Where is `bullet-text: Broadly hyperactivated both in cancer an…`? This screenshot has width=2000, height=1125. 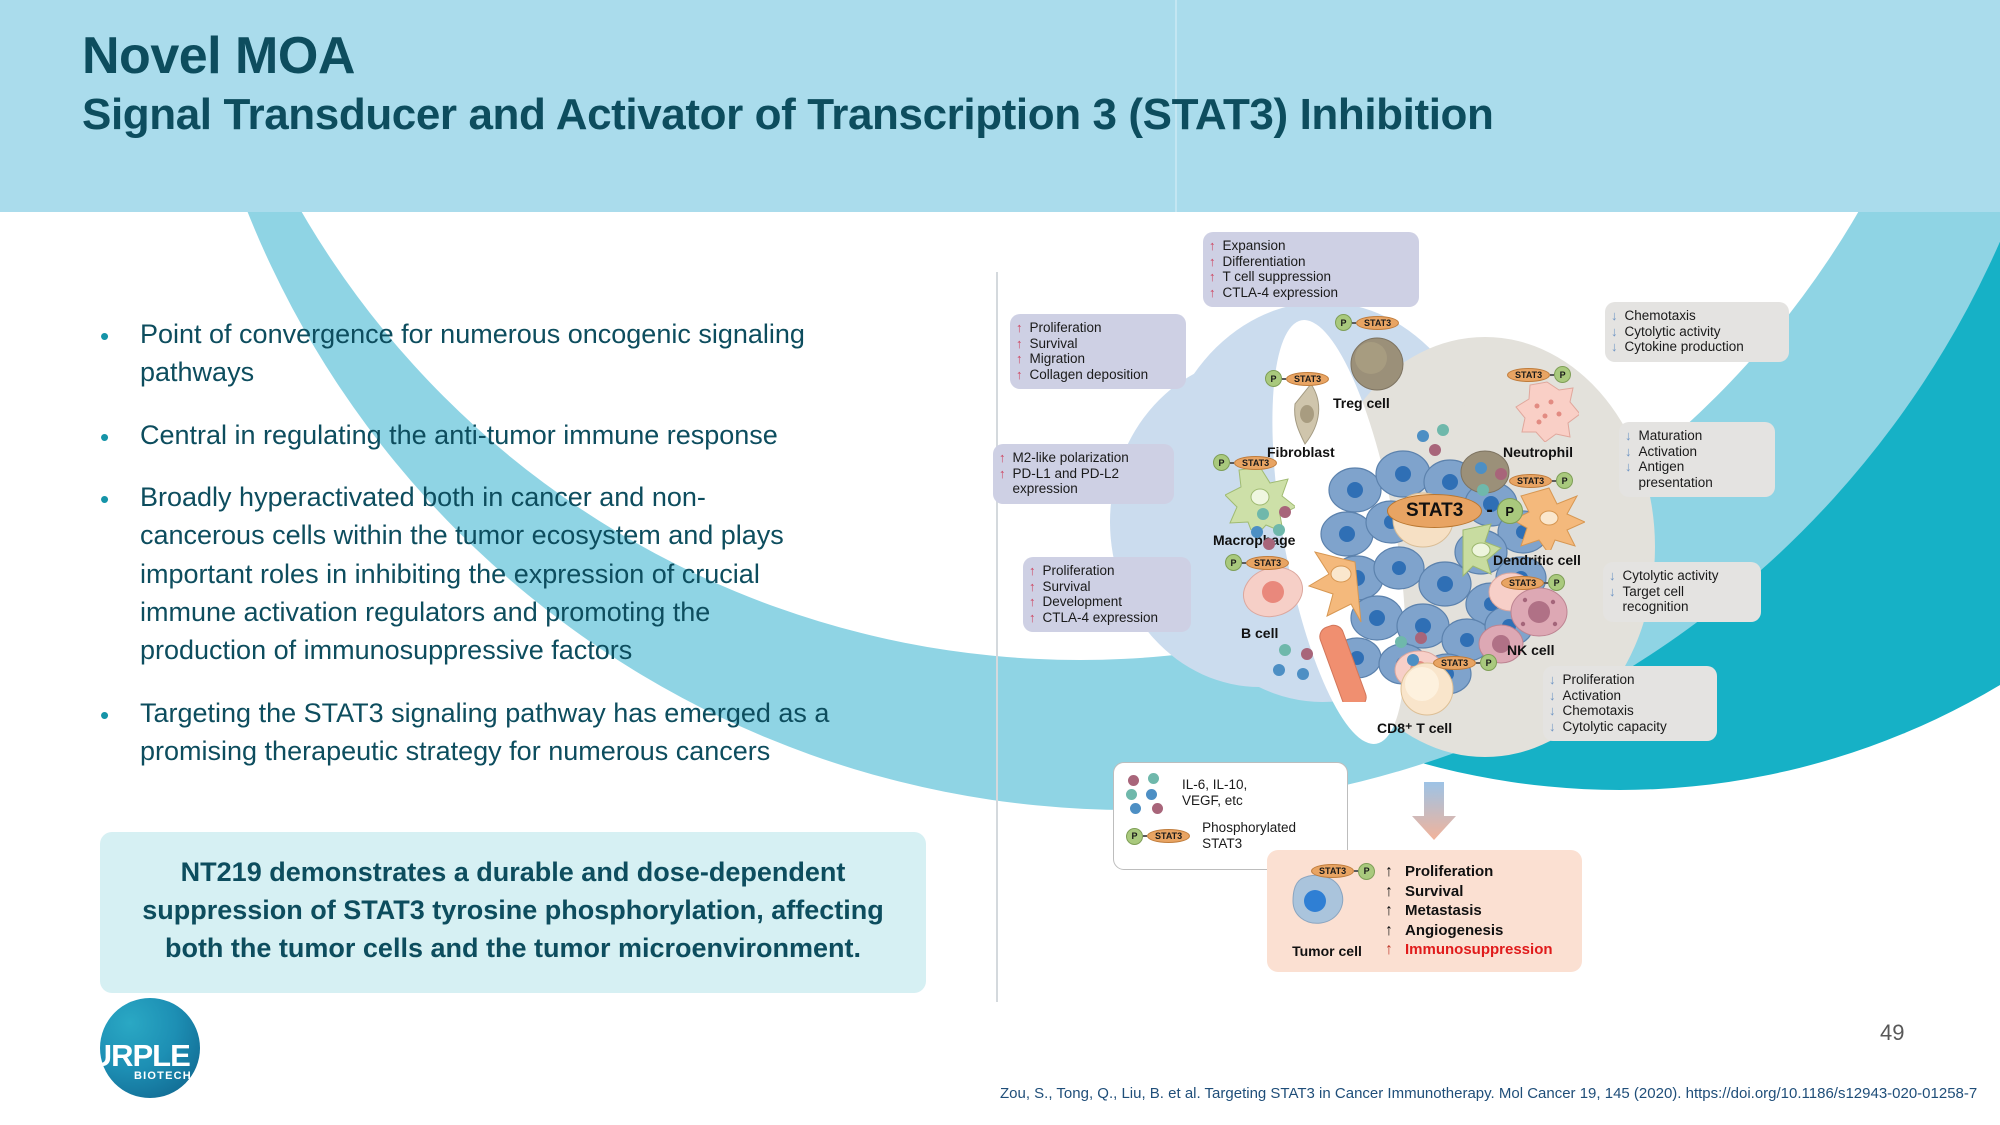 bullet-text: Broadly hyperactivated both in cancer an… is located at coordinates (462, 573).